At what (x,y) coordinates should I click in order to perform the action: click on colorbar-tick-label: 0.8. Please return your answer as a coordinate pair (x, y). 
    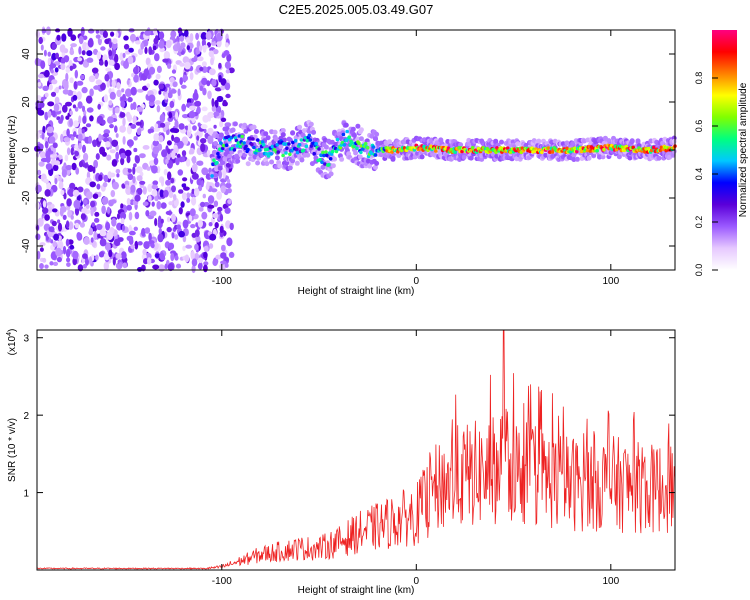
    Looking at the image, I should click on (699, 78).